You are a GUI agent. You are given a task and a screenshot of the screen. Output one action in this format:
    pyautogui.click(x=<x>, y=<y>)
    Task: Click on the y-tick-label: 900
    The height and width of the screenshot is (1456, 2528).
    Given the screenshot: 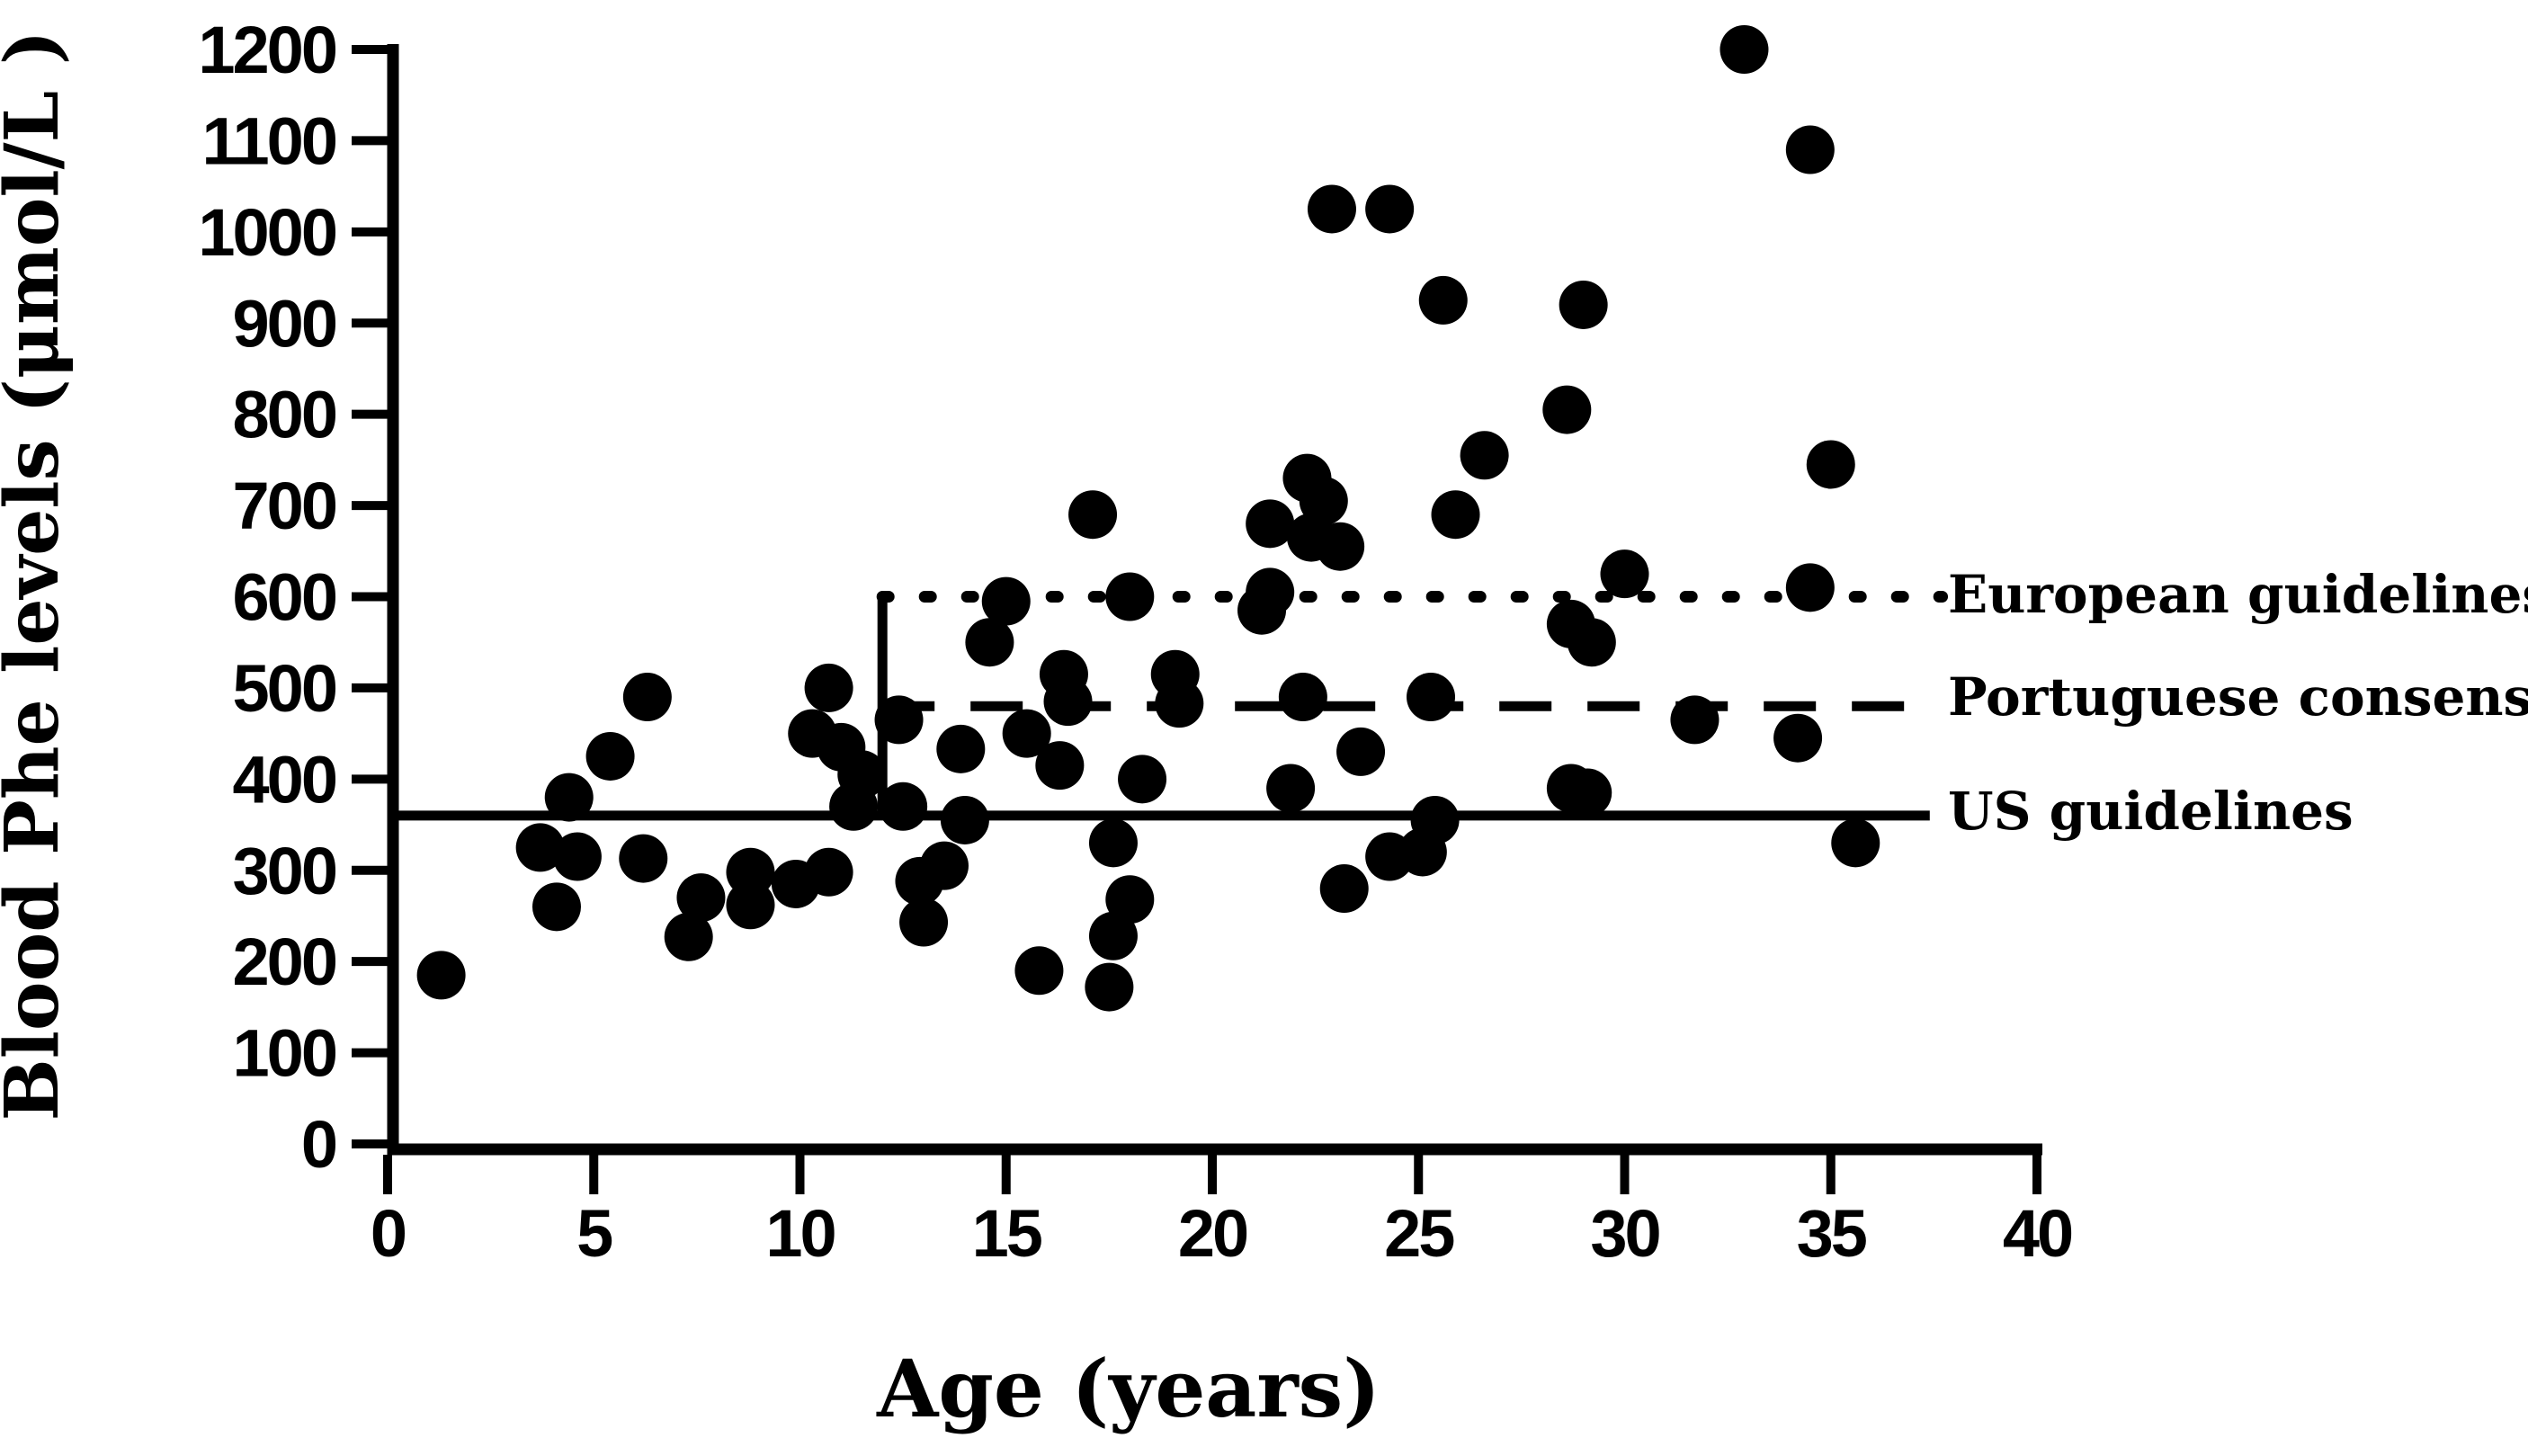 What is the action you would take?
    pyautogui.click(x=284, y=324)
    